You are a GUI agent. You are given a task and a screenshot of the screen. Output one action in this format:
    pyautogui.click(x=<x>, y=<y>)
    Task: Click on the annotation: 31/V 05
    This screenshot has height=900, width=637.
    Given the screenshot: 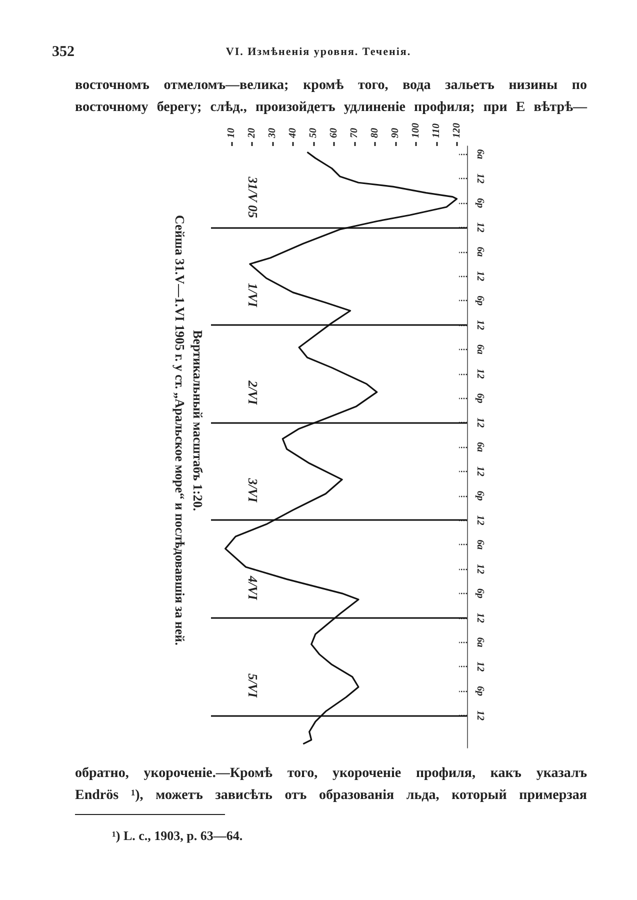 What is the action you would take?
    pyautogui.click(x=253, y=197)
    